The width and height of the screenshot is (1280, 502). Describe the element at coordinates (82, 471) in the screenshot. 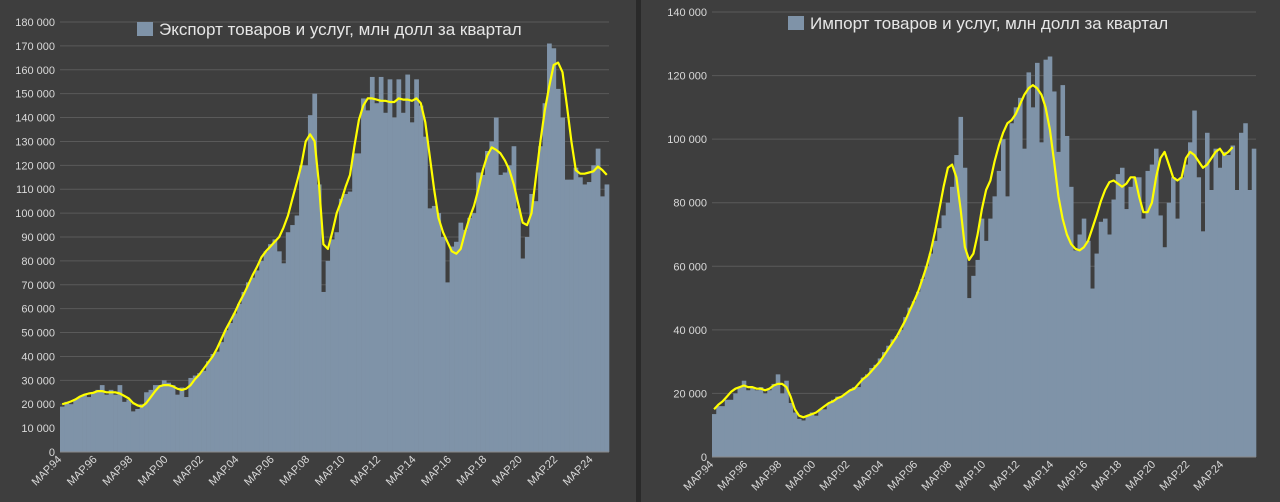

I see `x-tick-label: МАР.96` at that location.